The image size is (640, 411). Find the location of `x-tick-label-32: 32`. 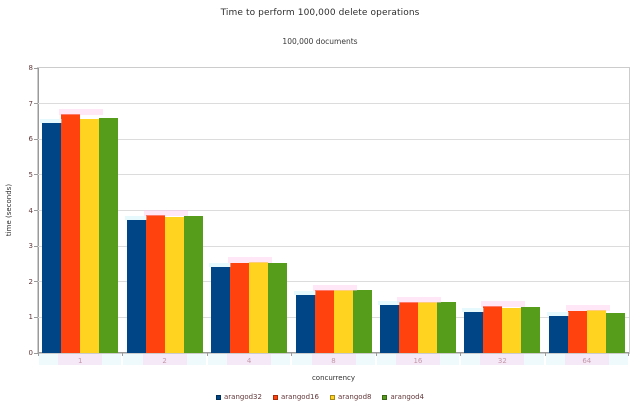

x-tick-label-32: 32 is located at coordinates (502, 361).